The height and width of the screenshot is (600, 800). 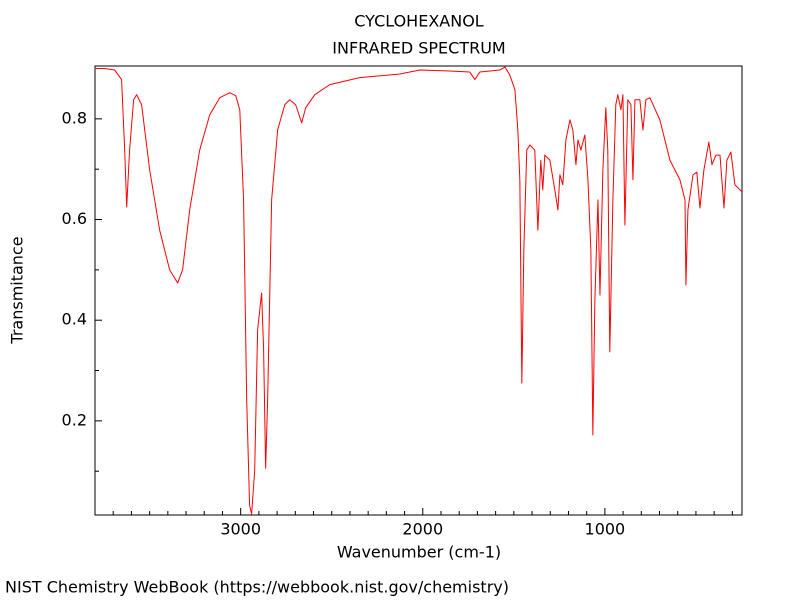 What do you see at coordinates (419, 552) in the screenshot?
I see `x-axis-label: Wavenumber (cm-1)` at bounding box center [419, 552].